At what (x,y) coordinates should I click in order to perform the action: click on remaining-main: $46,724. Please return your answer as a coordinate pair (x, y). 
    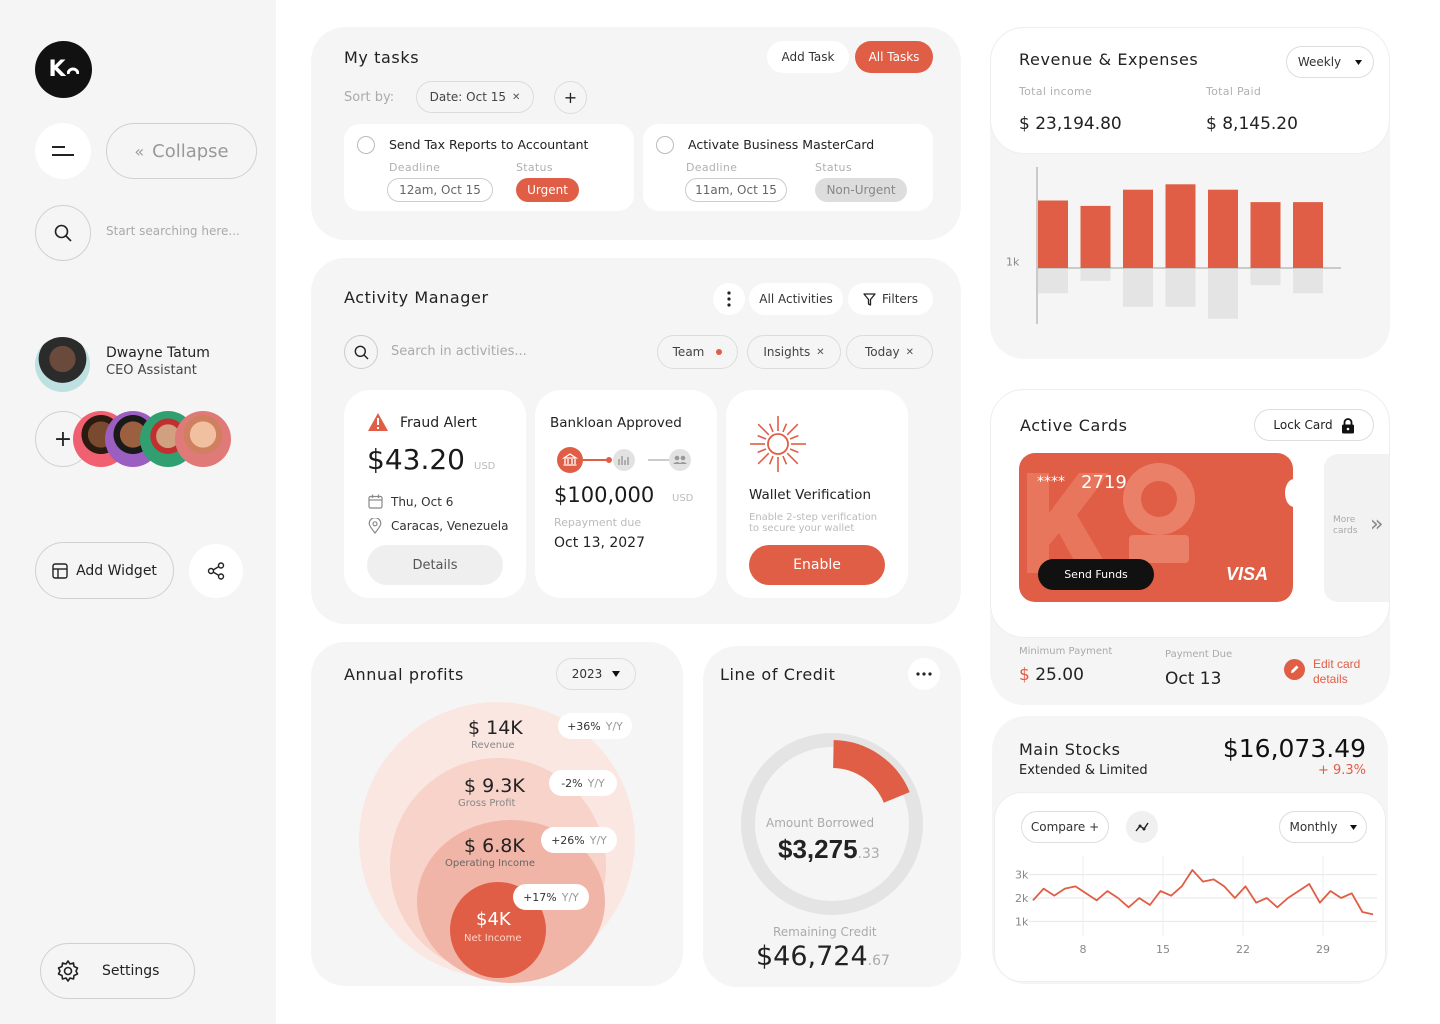
    Looking at the image, I should click on (812, 956).